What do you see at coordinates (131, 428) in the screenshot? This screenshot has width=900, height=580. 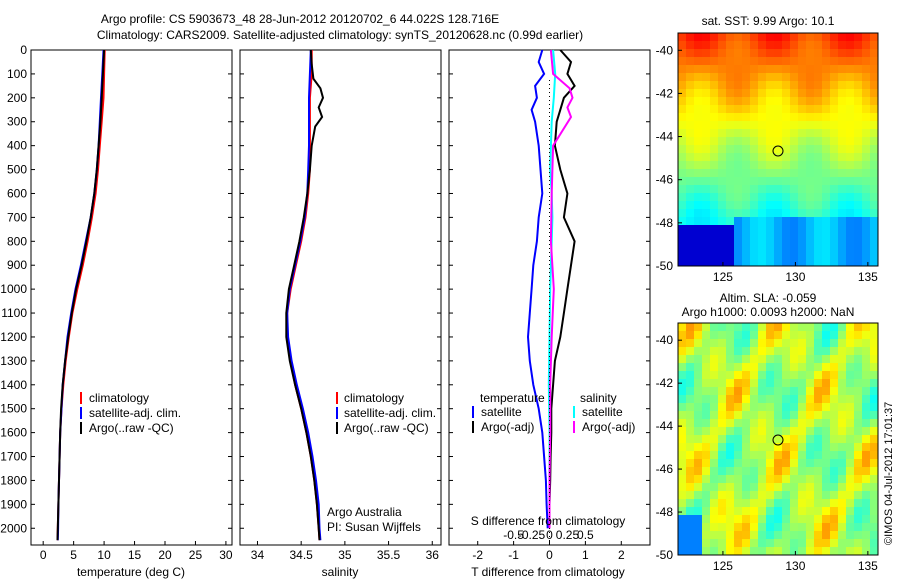 I see `legend-label-argo: Argo(..raw -QC)` at bounding box center [131, 428].